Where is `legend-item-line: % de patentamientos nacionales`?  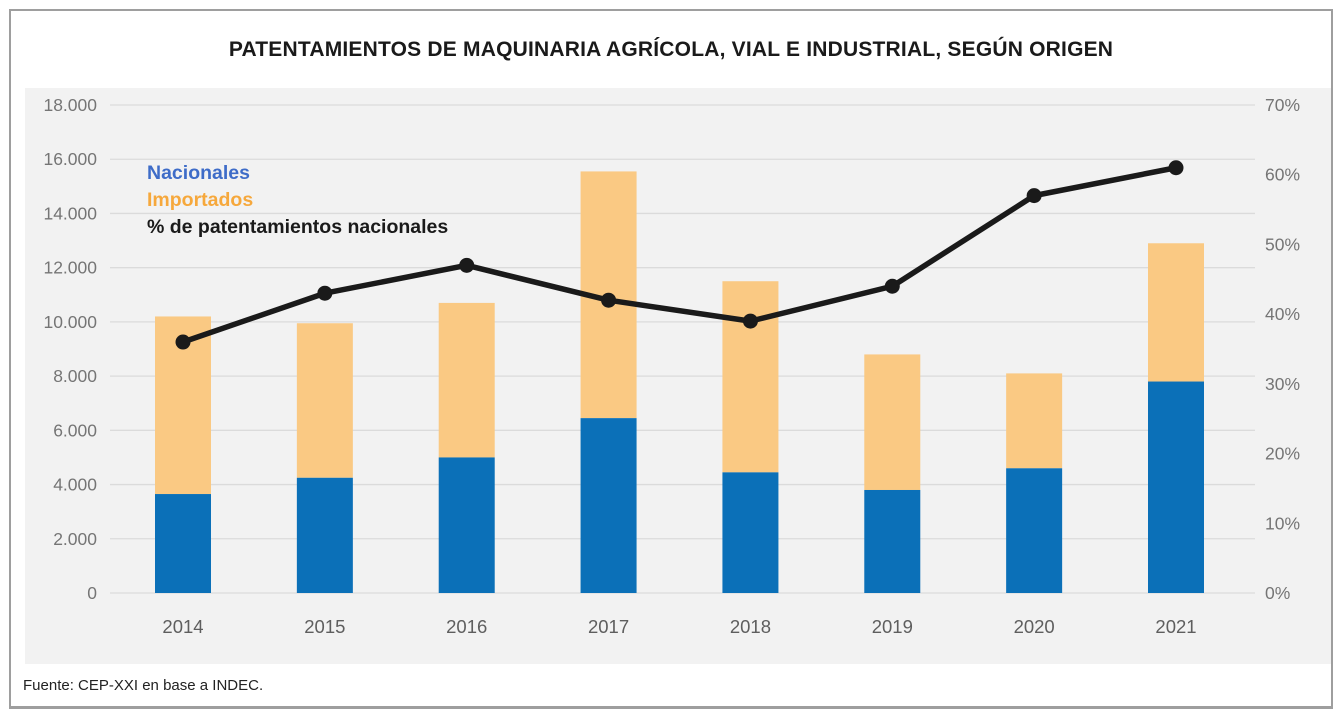
legend-item-line: % de patentamientos nacionales is located at coordinates (297, 227).